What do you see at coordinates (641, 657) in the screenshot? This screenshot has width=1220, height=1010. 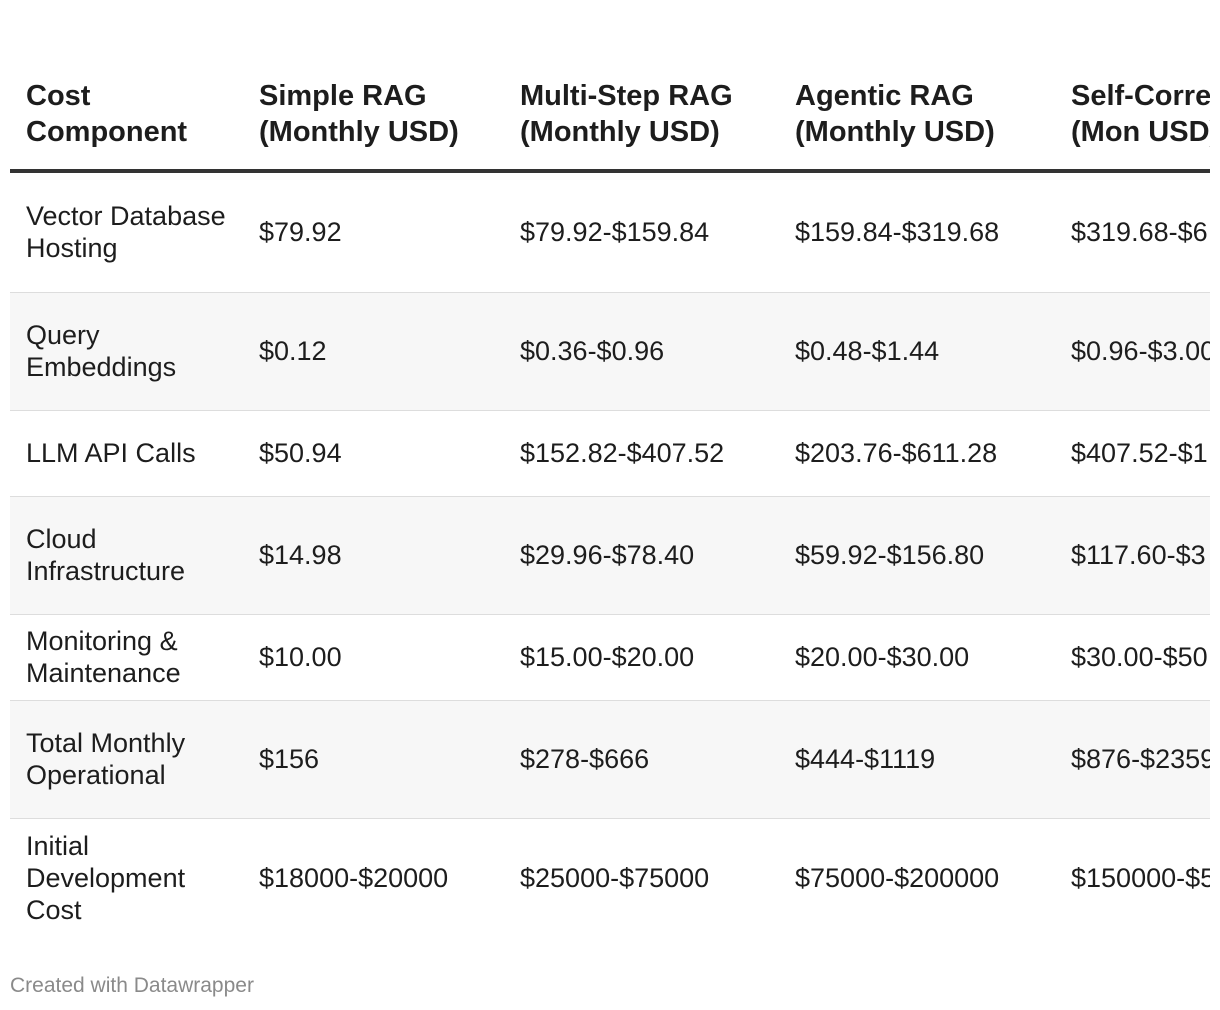 I see `table-cell: $15.00-$20.00` at bounding box center [641, 657].